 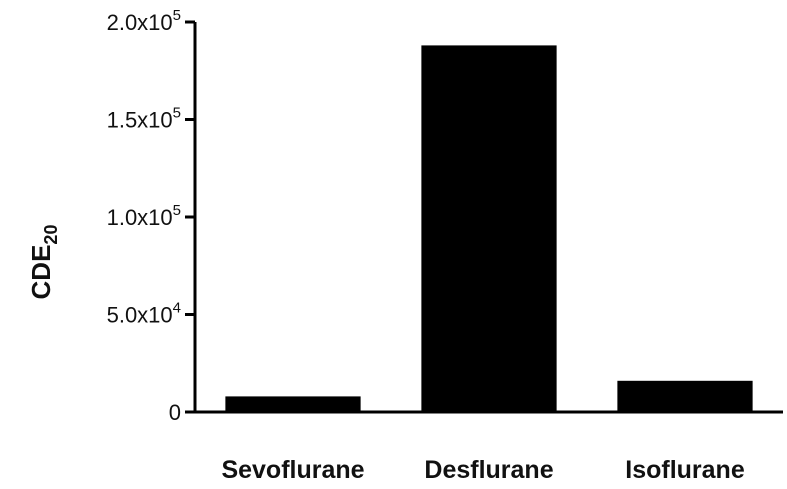 I want to click on y-axis-title: CDE20, so click(x=43, y=262).